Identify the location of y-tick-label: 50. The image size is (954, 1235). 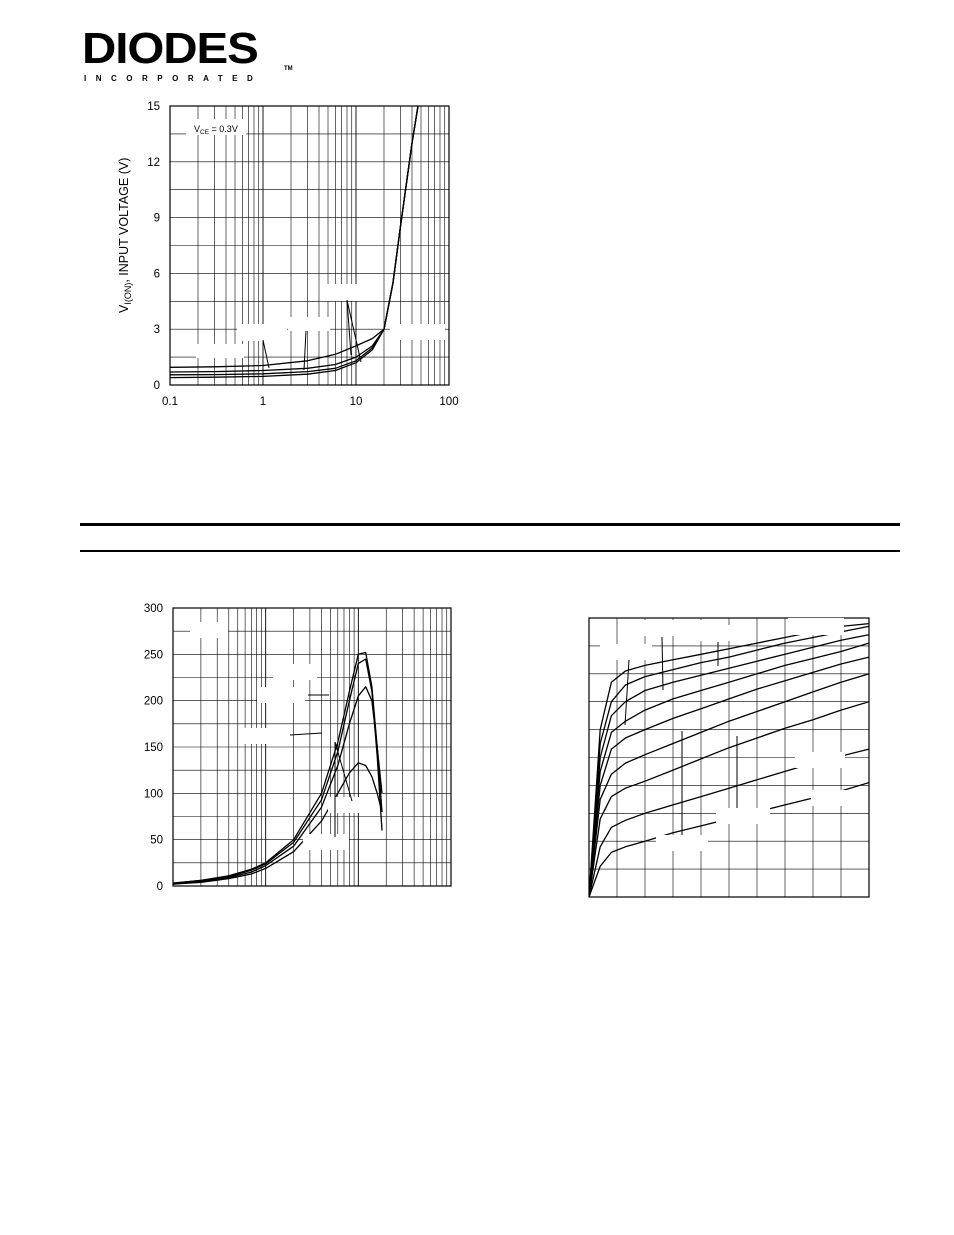
(156, 841).